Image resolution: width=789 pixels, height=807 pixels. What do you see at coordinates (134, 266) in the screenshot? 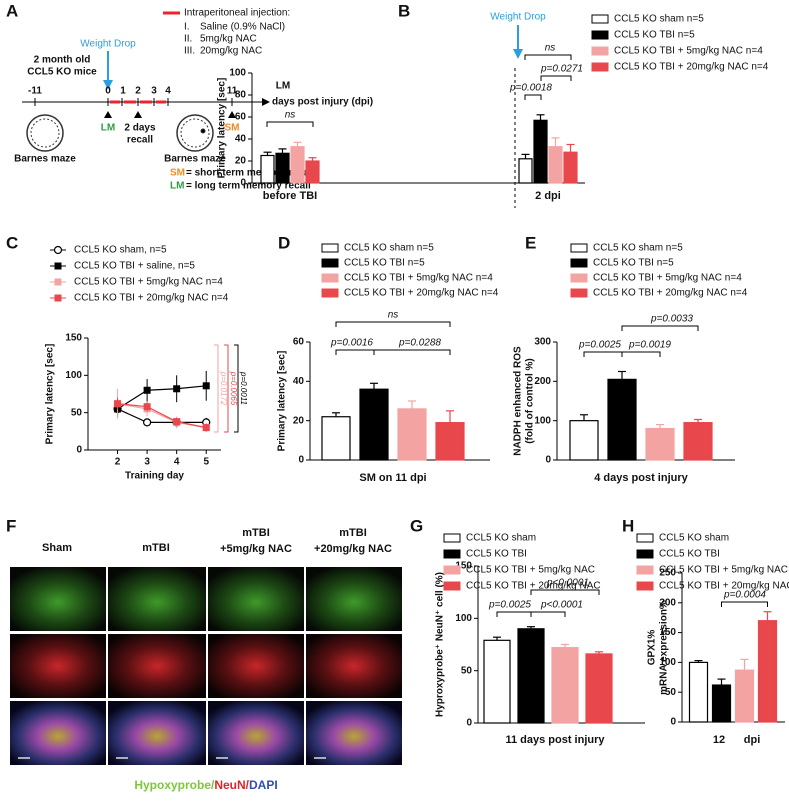
I see `legend-label: CCL5 KO TBI + saline, n=5` at bounding box center [134, 266].